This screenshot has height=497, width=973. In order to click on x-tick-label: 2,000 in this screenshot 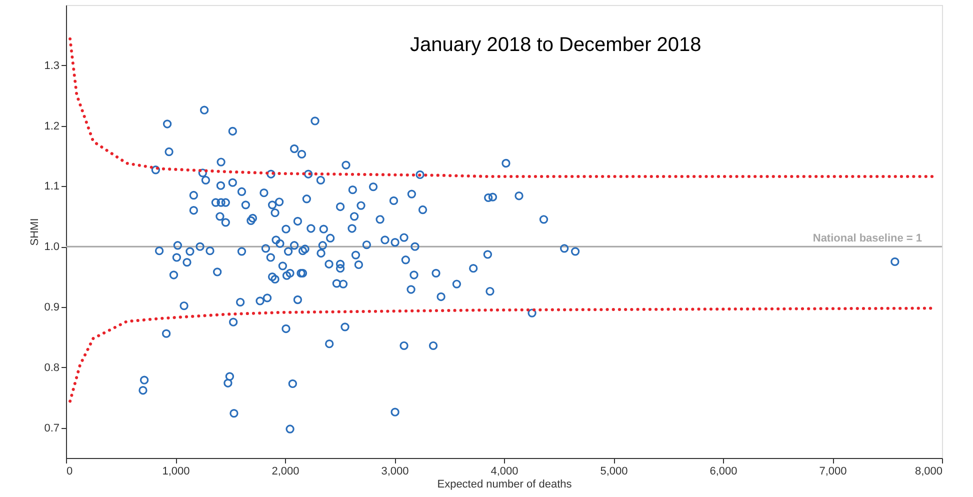, I will do `click(286, 472)`.